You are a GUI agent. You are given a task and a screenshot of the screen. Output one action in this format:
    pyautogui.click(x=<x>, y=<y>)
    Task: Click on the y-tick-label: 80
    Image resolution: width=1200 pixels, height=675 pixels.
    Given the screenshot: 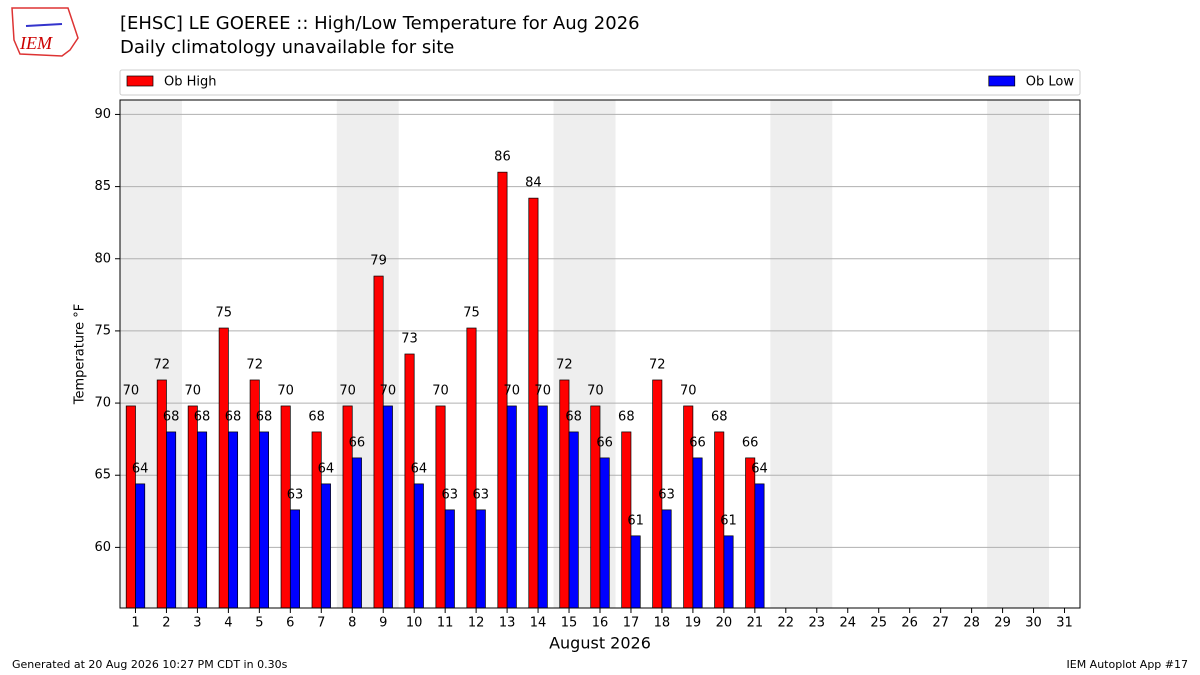 What is the action you would take?
    pyautogui.click(x=102, y=258)
    